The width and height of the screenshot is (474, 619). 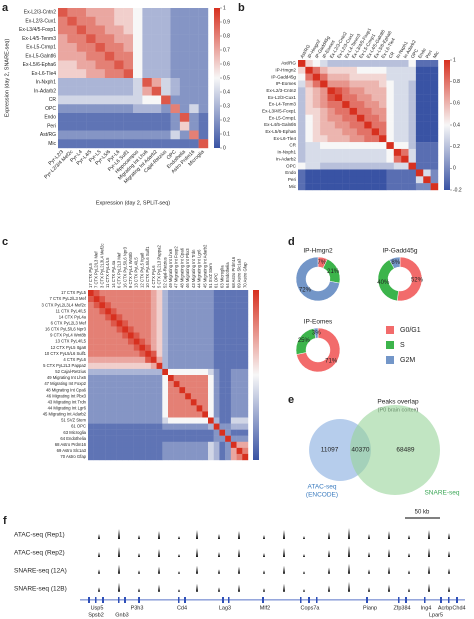 What do you see at coordinates (70, 371) in the screenshot?
I see `row-label: 52 Cajal-Retzius` at bounding box center [70, 371].